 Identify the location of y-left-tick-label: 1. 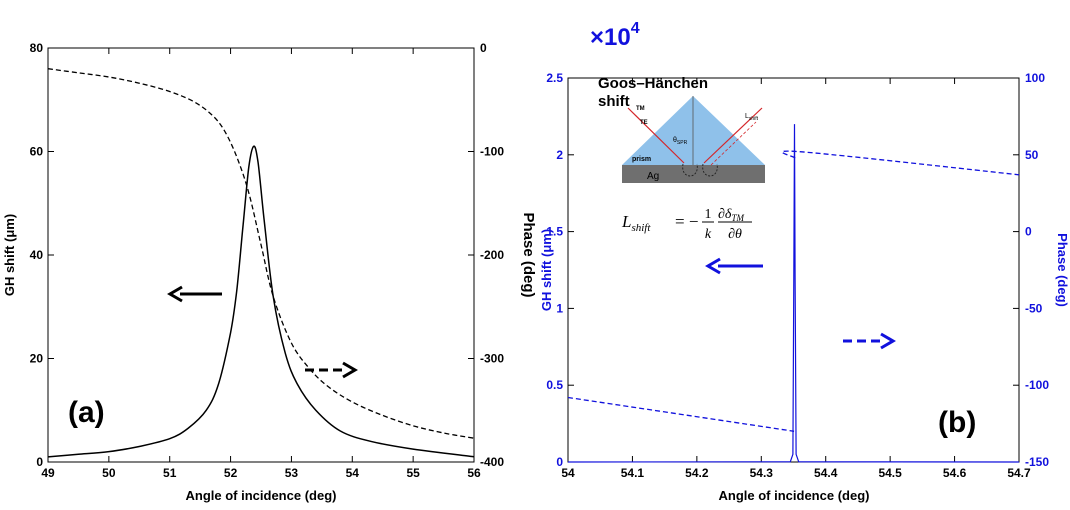
(559, 308).